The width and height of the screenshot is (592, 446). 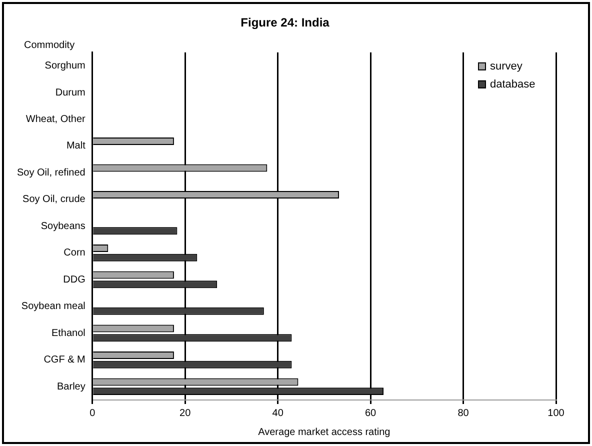 I want to click on x-tick-label: 0, so click(x=93, y=413).